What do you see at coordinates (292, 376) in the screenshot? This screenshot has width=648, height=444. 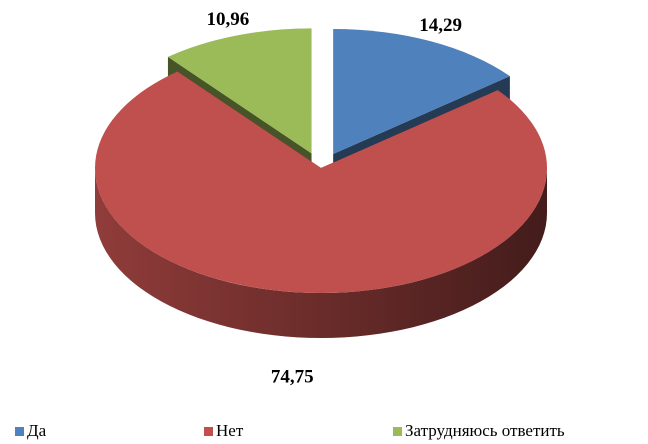 I see `value-label: 74,75` at bounding box center [292, 376].